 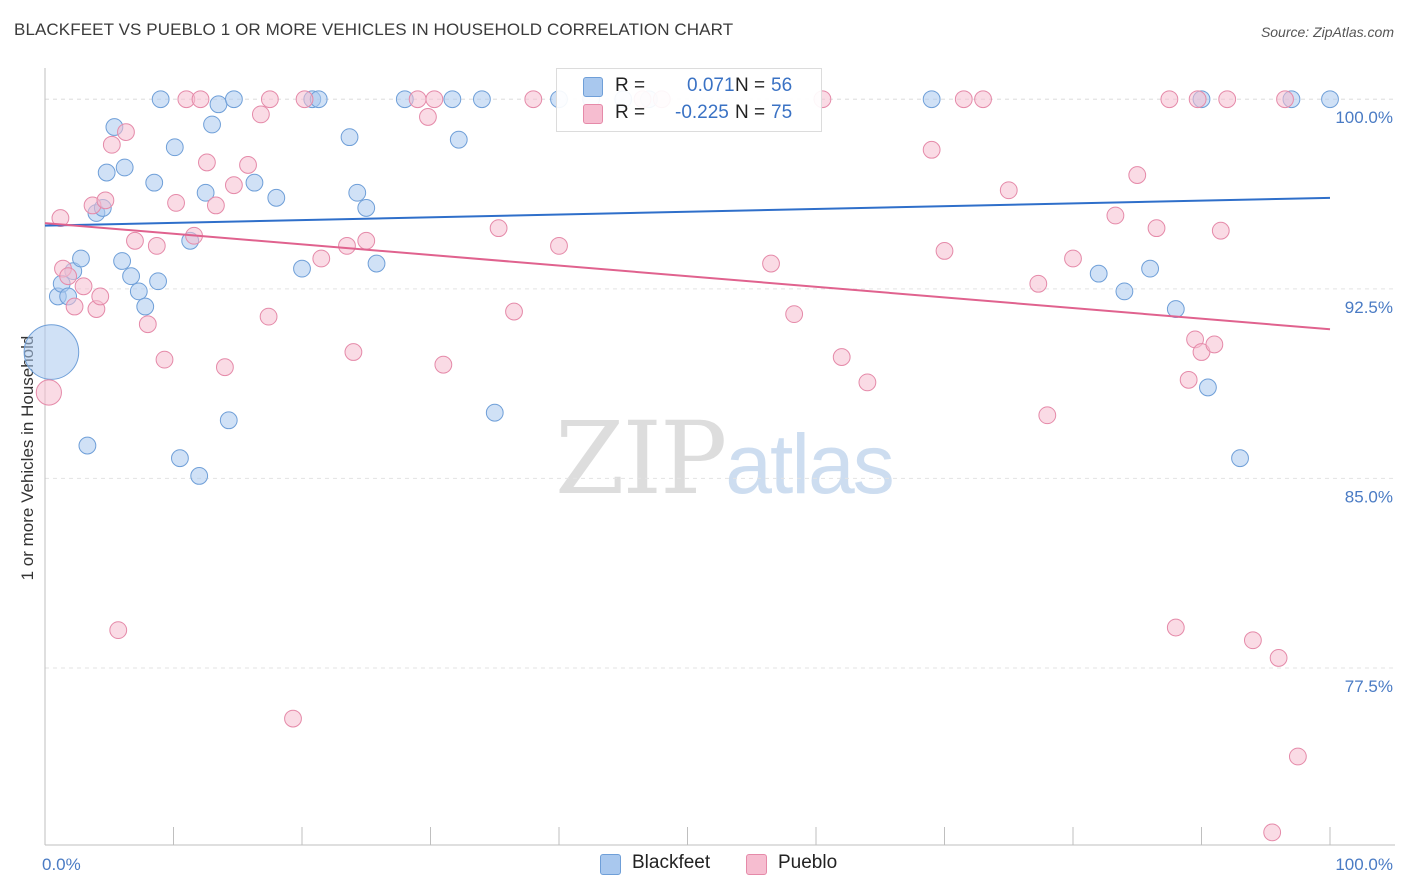 I want to click on x-tick-label: 100.0%, so click(x=1364, y=864).